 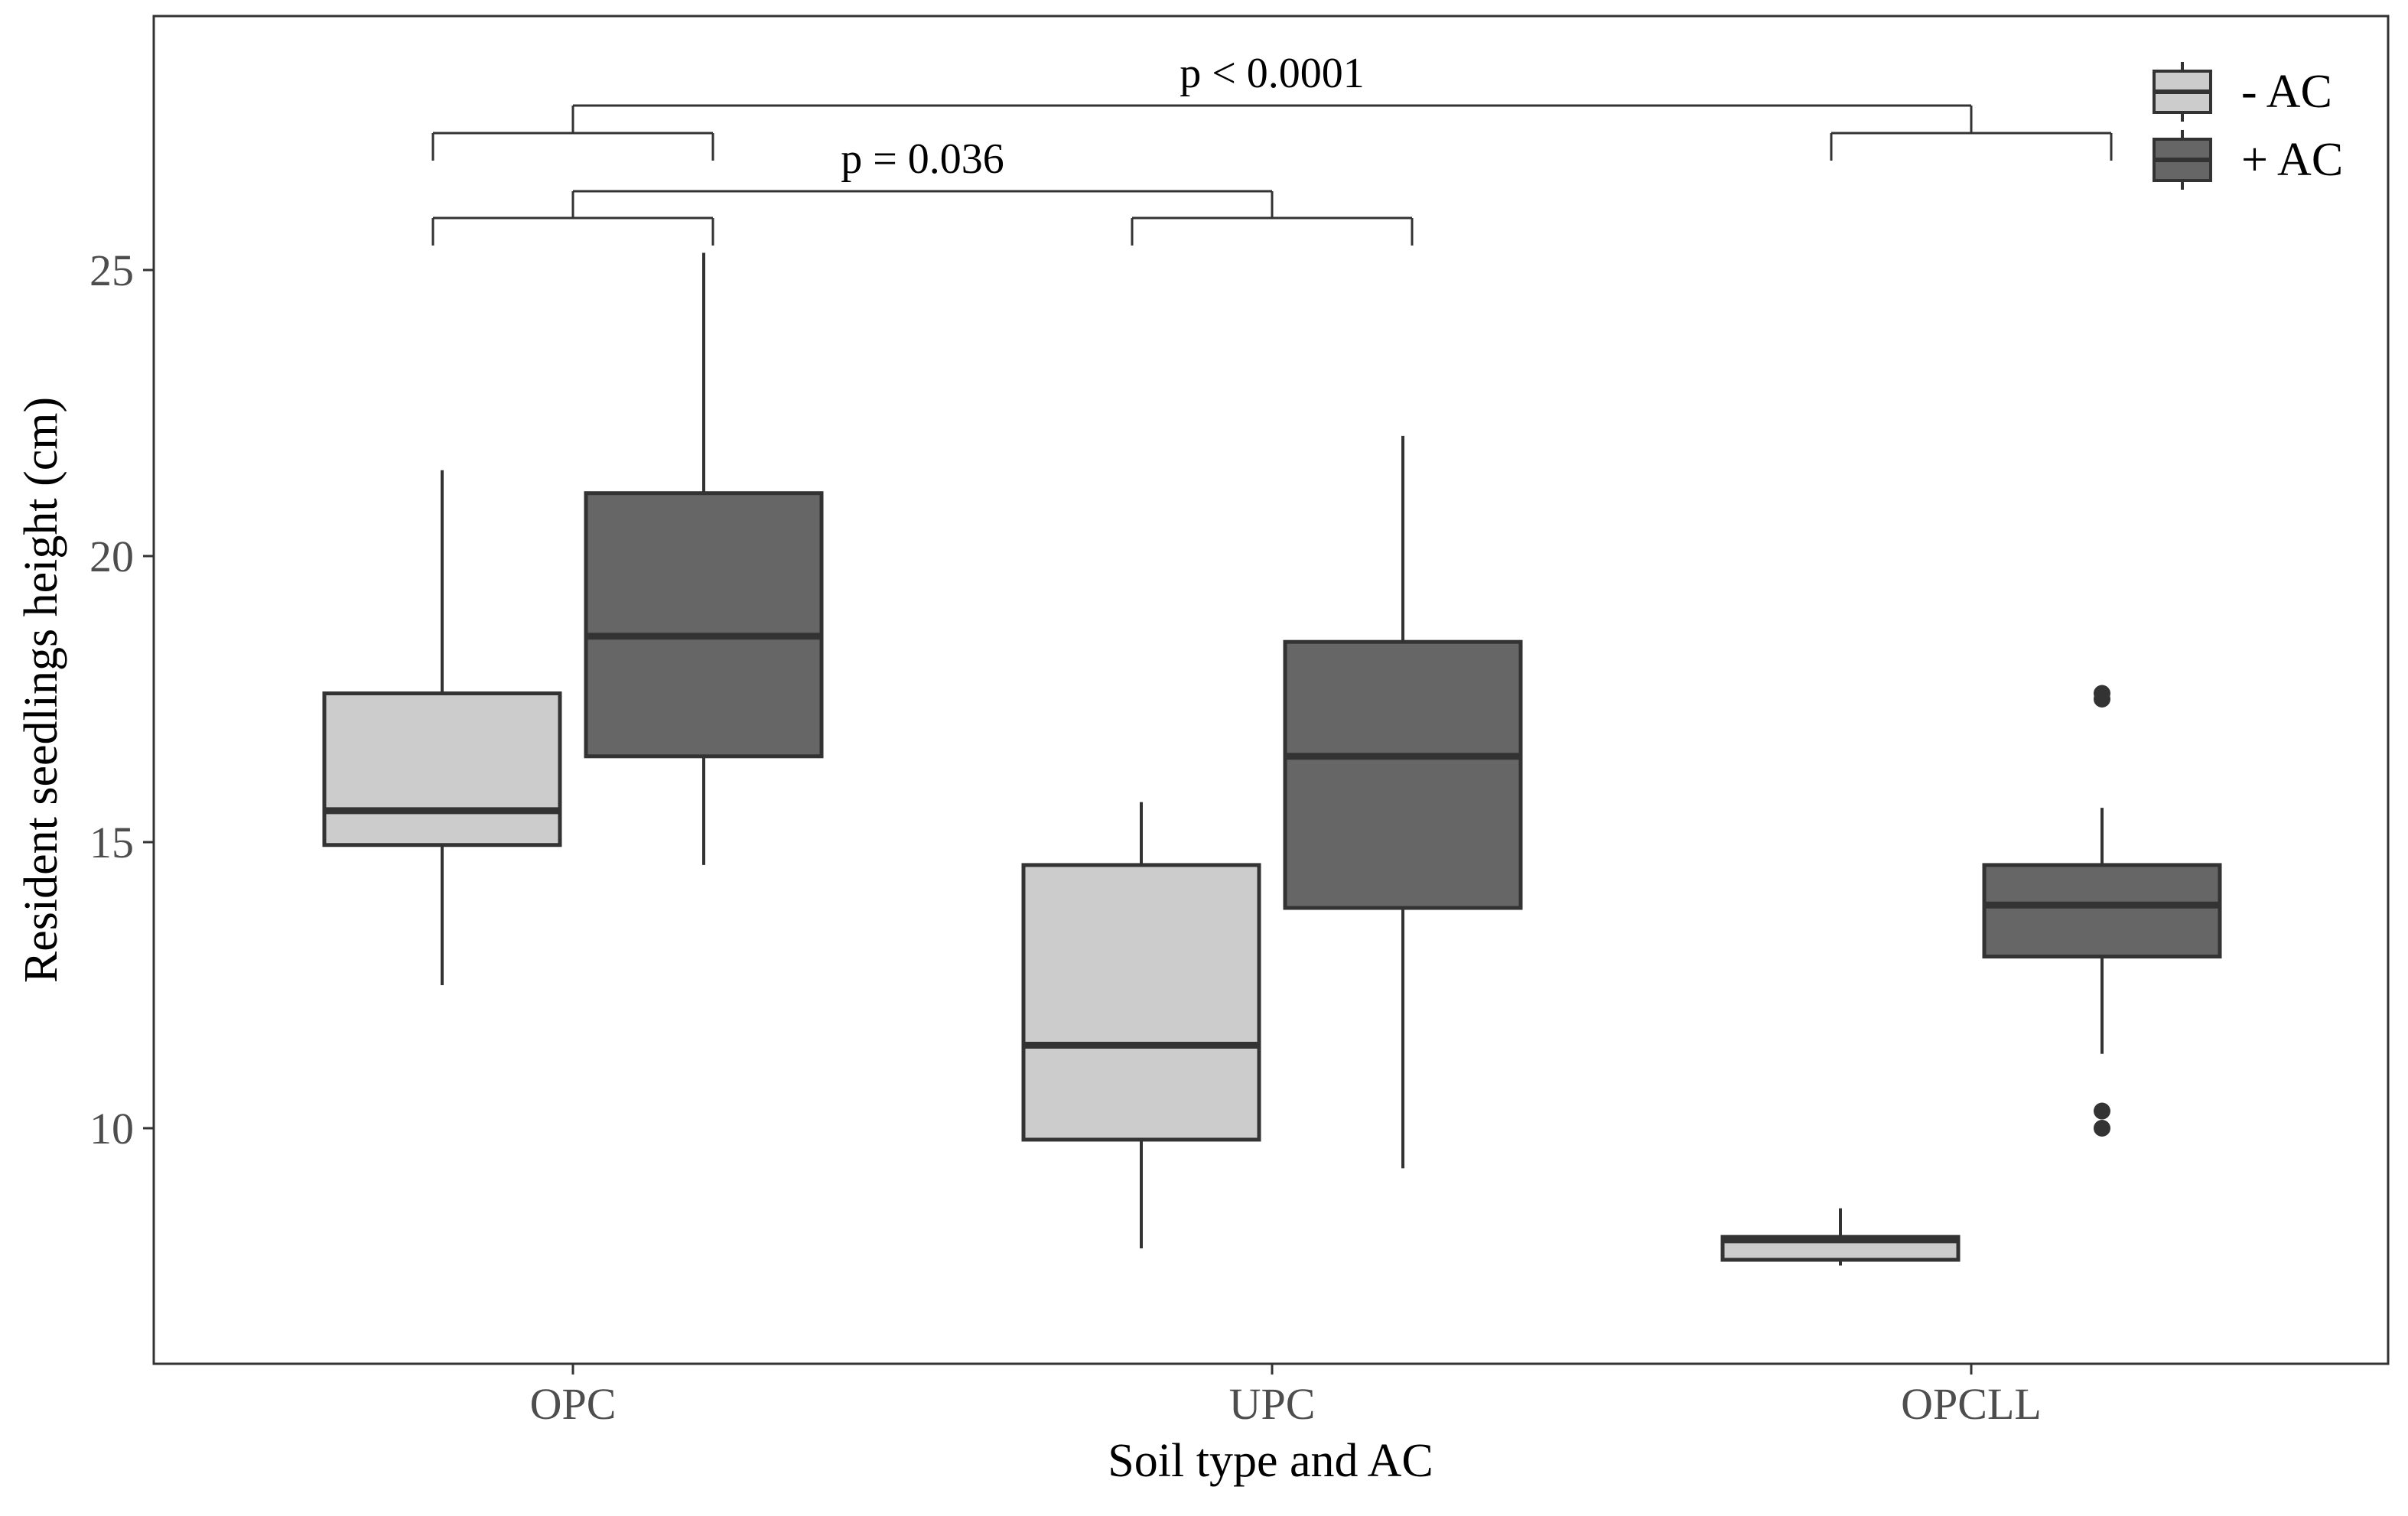 What do you see at coordinates (1971, 1404) in the screenshot?
I see `x-tick-label: OPCLL` at bounding box center [1971, 1404].